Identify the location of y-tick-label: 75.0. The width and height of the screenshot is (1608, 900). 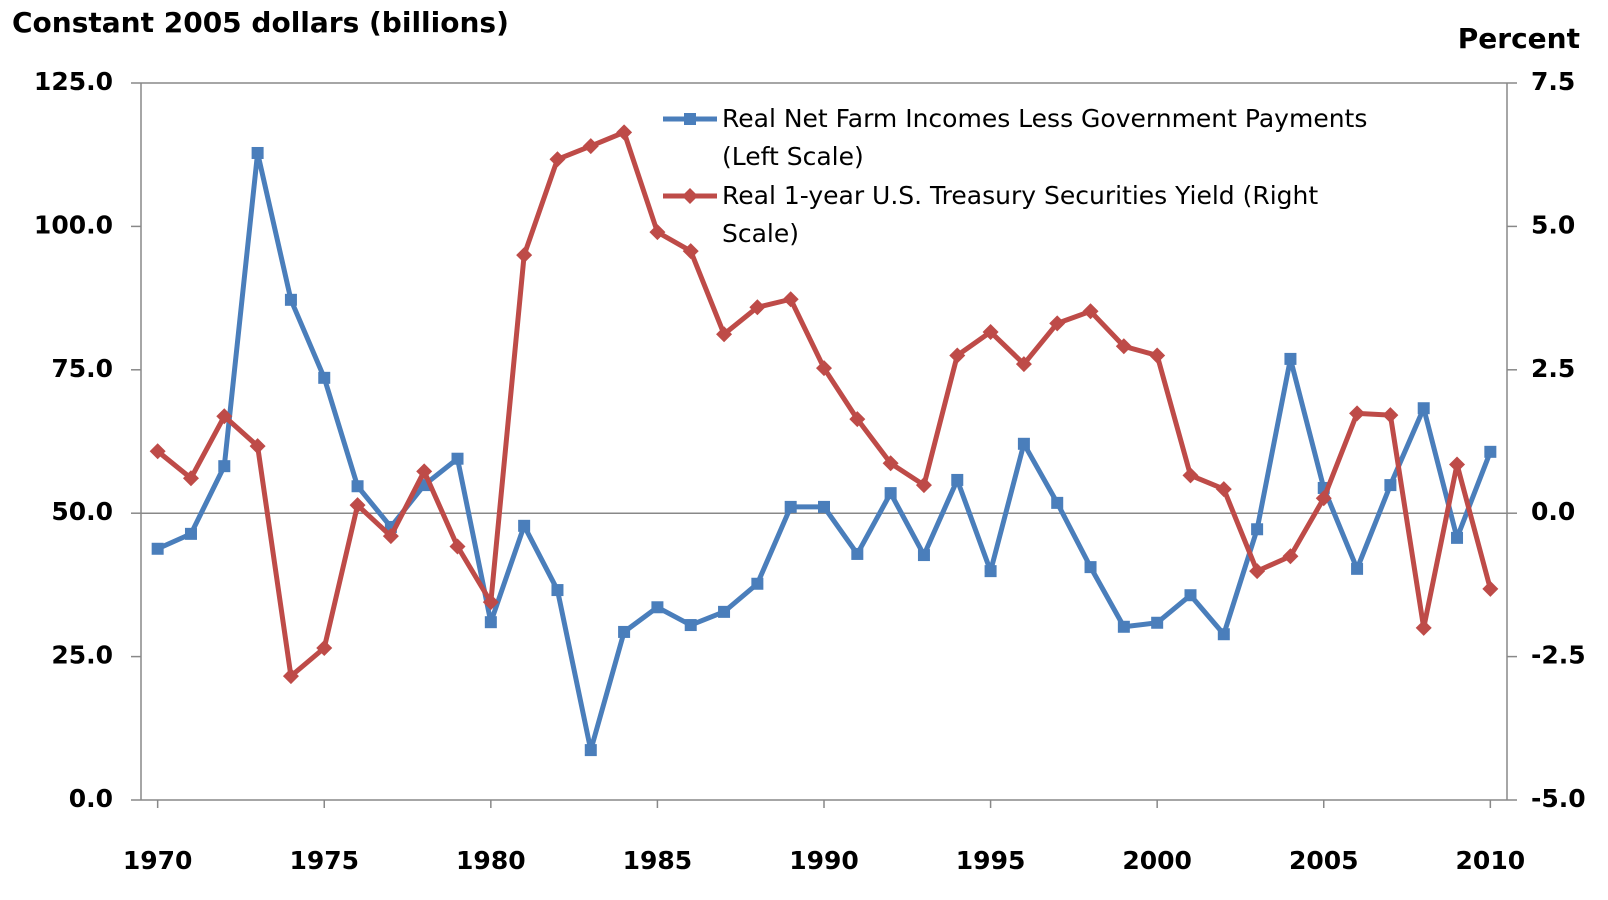
(82, 368).